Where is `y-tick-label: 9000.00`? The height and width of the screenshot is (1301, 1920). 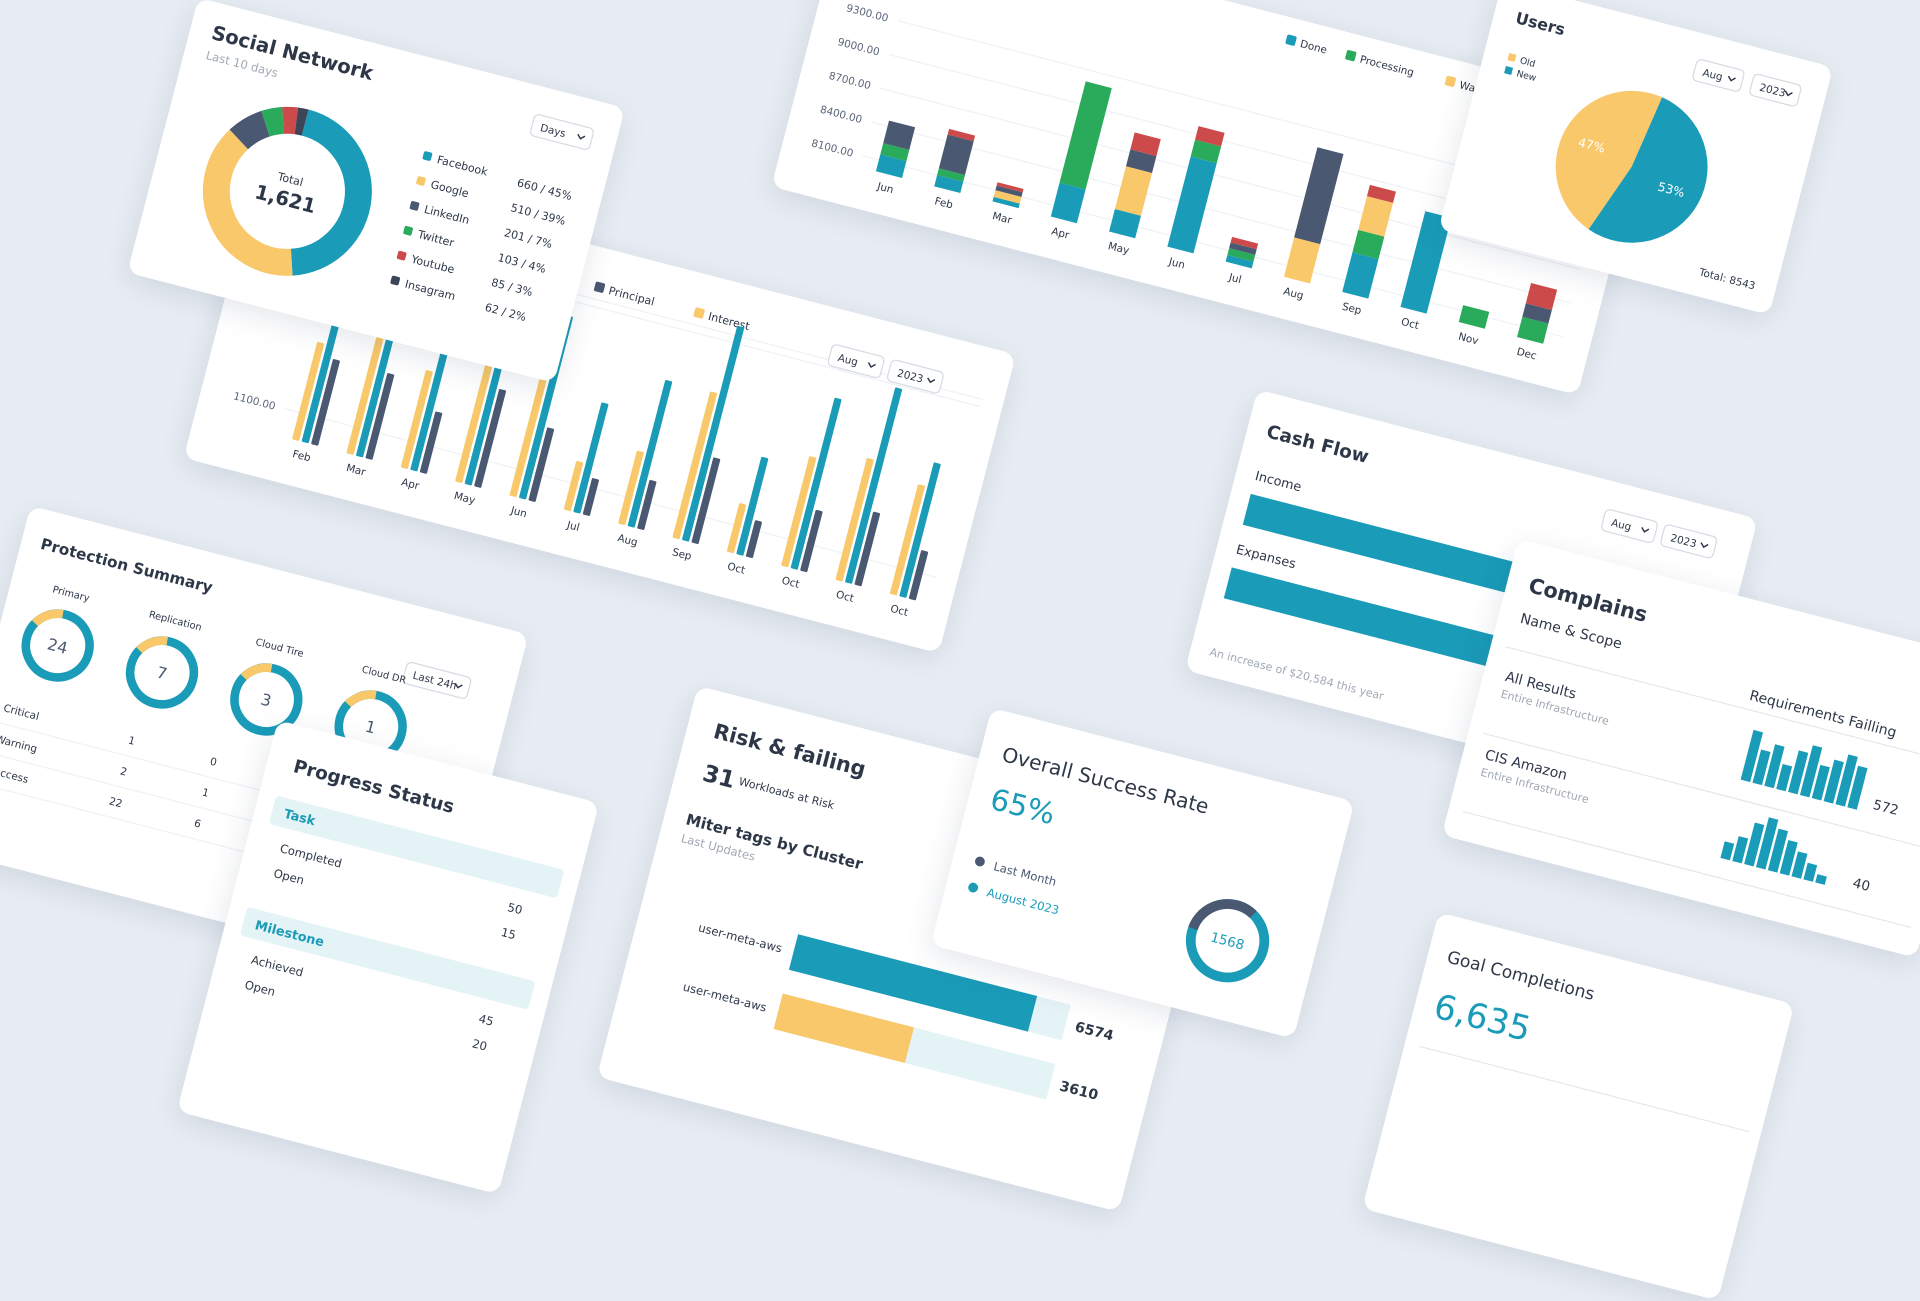
y-tick-label: 9000.00 is located at coordinates (858, 47).